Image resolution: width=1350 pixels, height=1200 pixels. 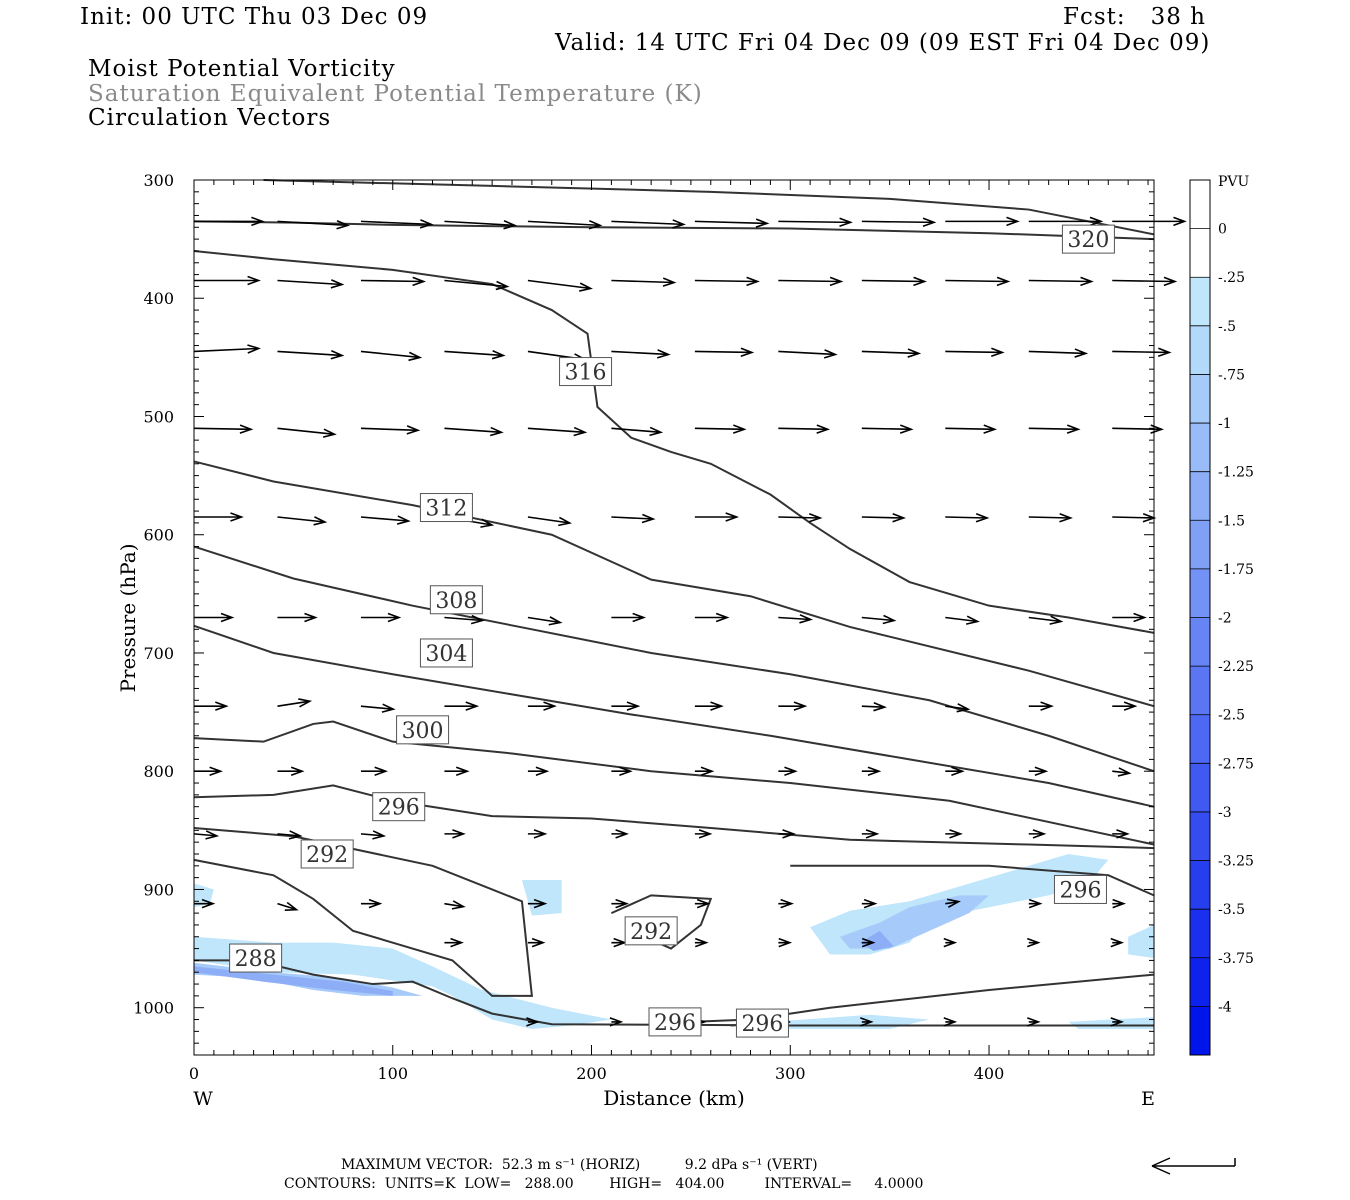 I want to click on east-end-label: E, so click(x=1148, y=1099).